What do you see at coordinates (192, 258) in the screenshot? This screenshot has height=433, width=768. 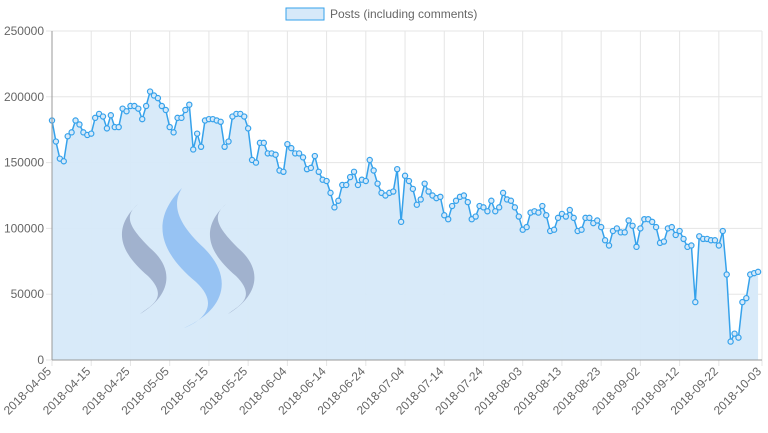 I see `logo-center-wave` at bounding box center [192, 258].